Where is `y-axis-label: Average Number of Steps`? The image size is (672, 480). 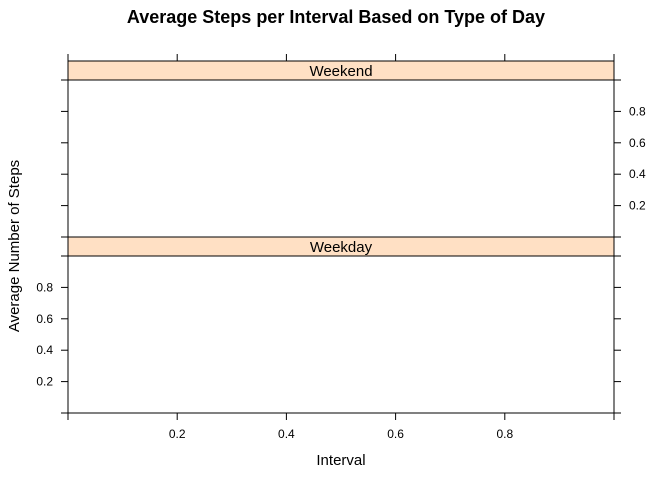 y-axis-label: Average Number of Steps is located at coordinates (14, 246).